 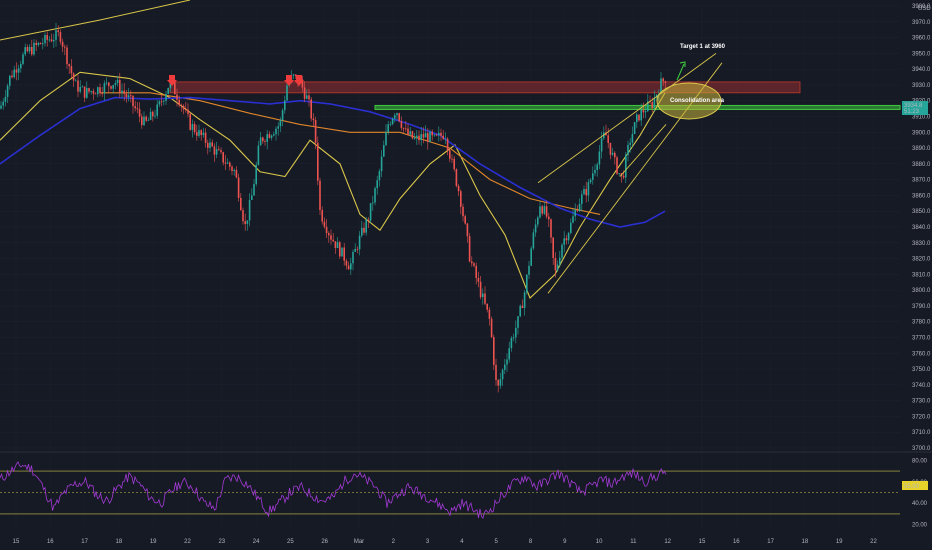 What do you see at coordinates (921, 149) in the screenshot?
I see `y-tick-label: 3890.0` at bounding box center [921, 149].